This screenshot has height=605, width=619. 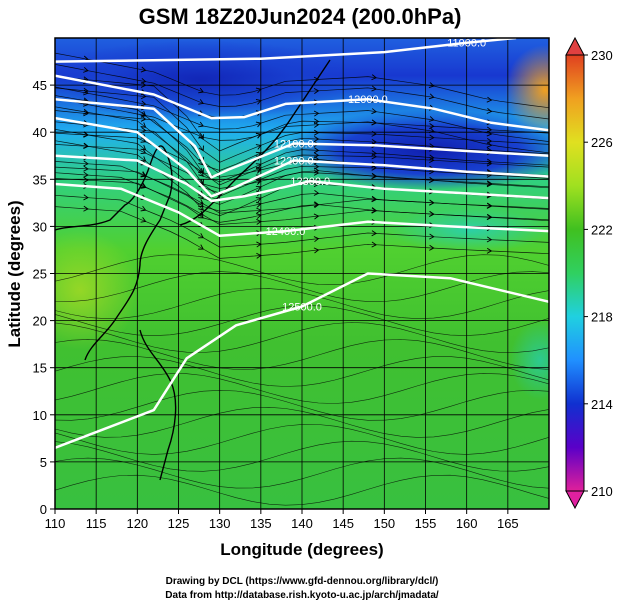 What do you see at coordinates (602, 229) in the screenshot?
I see `colorbar-tick-label: 222` at bounding box center [602, 229].